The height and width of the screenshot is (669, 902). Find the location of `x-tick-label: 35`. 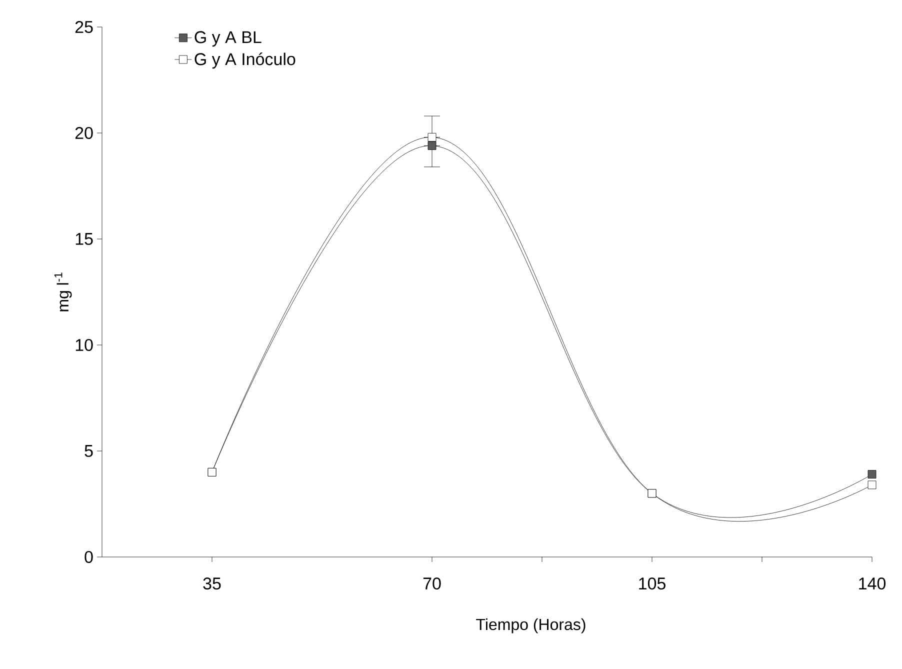

x-tick-label: 35 is located at coordinates (212, 584).